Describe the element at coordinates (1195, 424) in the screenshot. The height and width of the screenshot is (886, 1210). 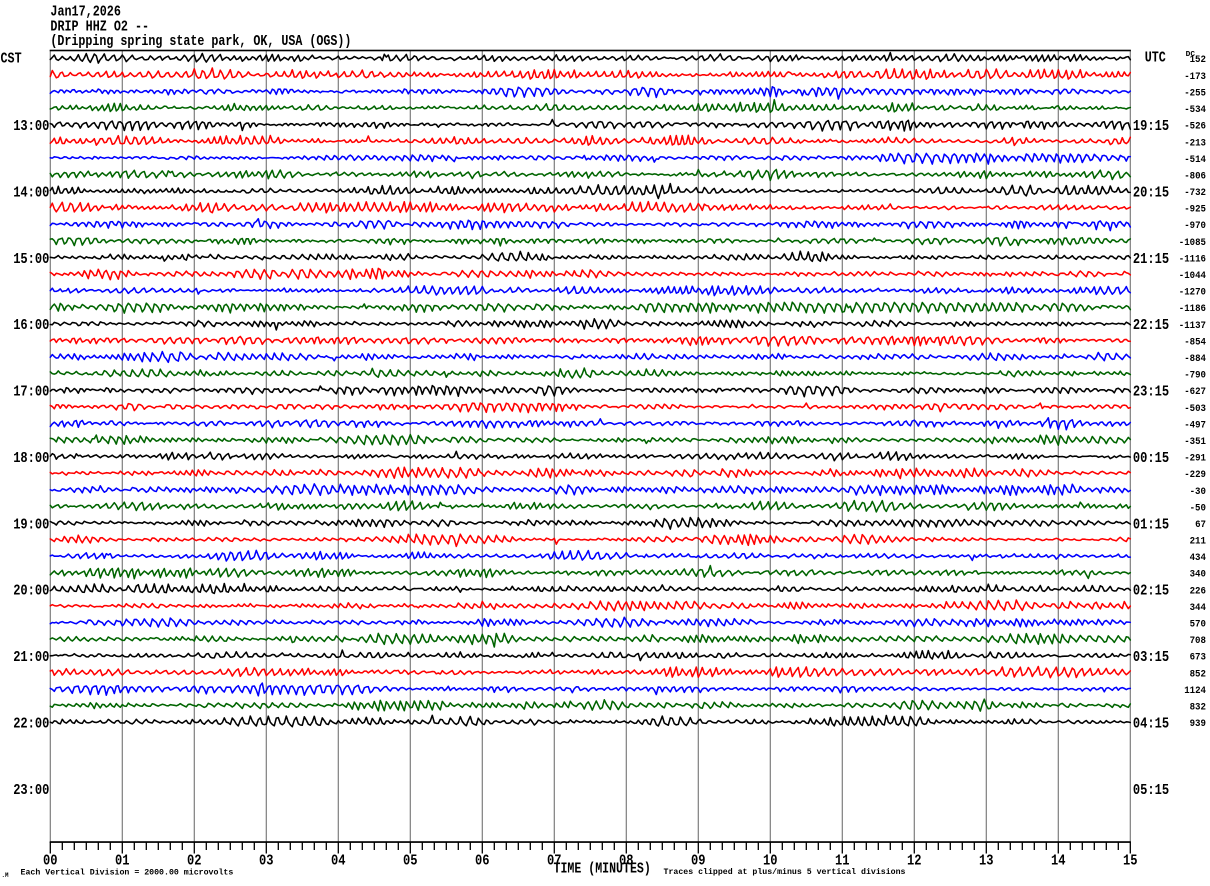
I see `svg-text: -497` at that location.